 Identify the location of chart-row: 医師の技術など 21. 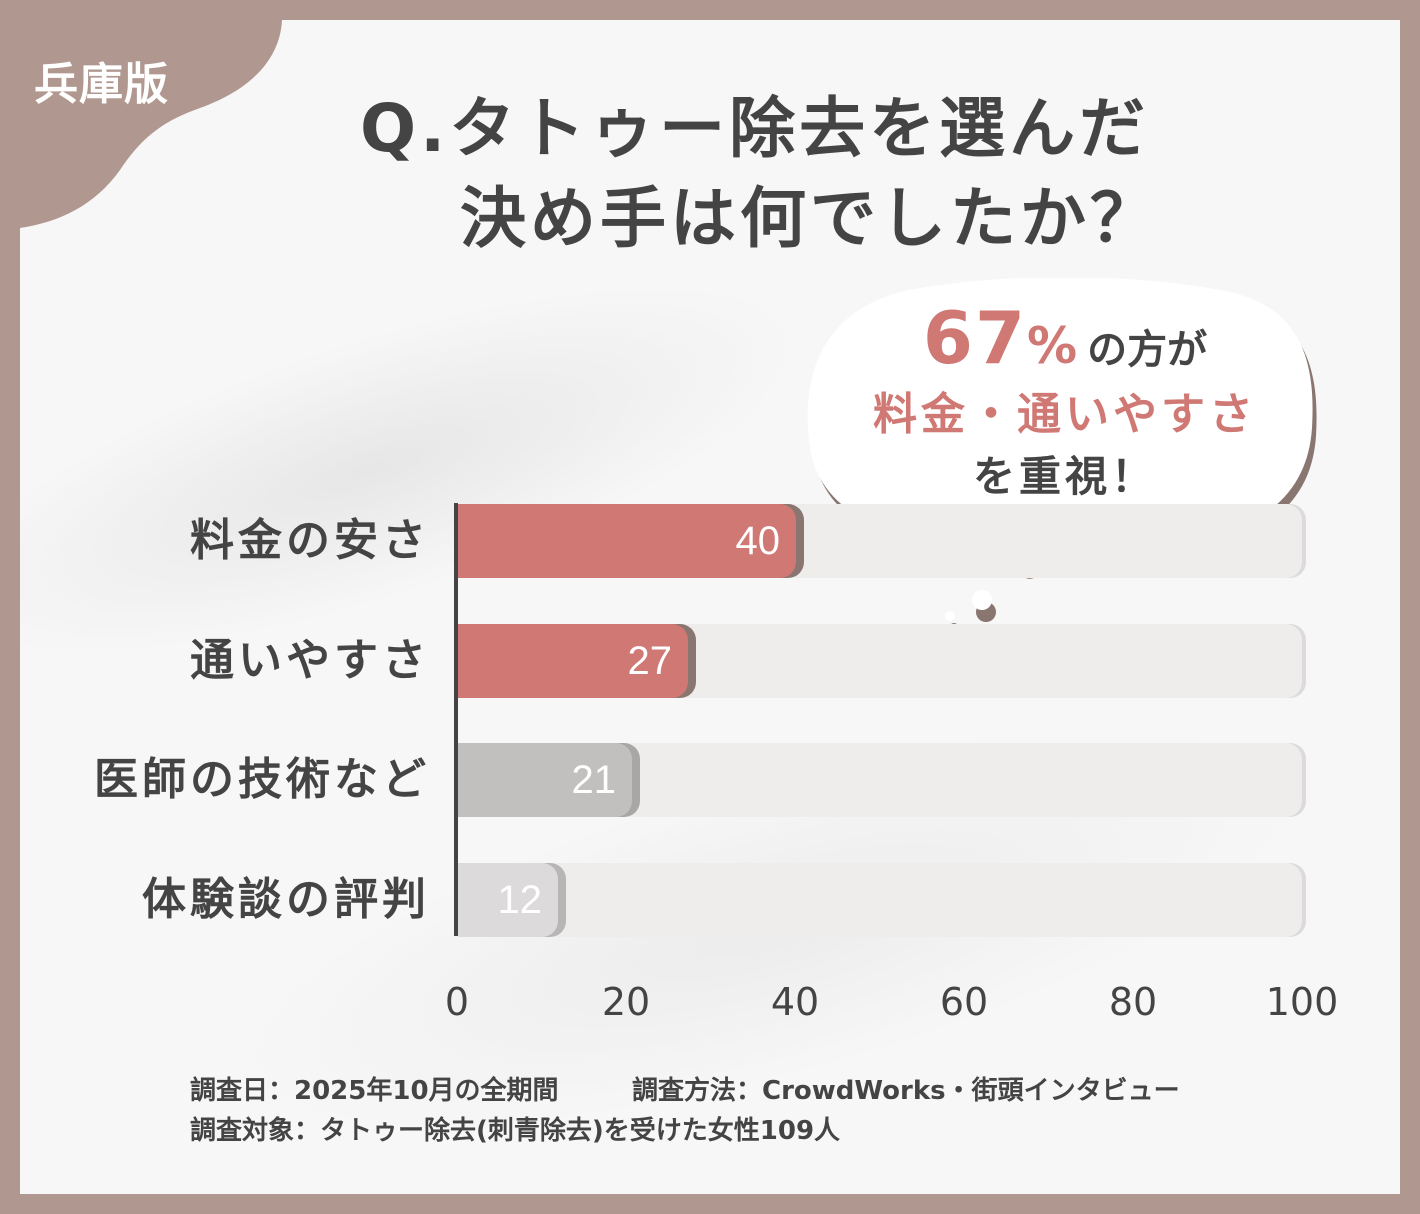
(710, 780).